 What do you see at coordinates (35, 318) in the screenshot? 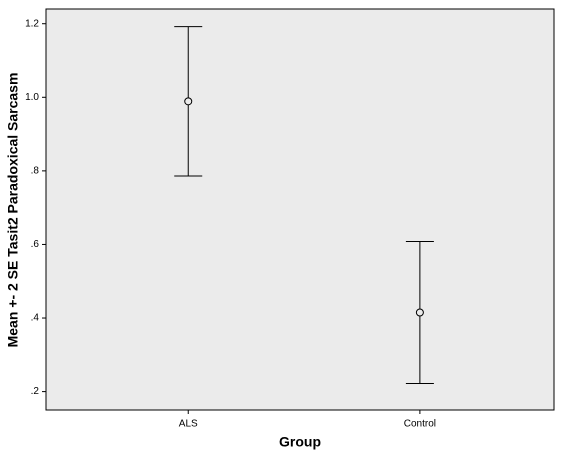
I see `y-tick-label: .4` at bounding box center [35, 318].